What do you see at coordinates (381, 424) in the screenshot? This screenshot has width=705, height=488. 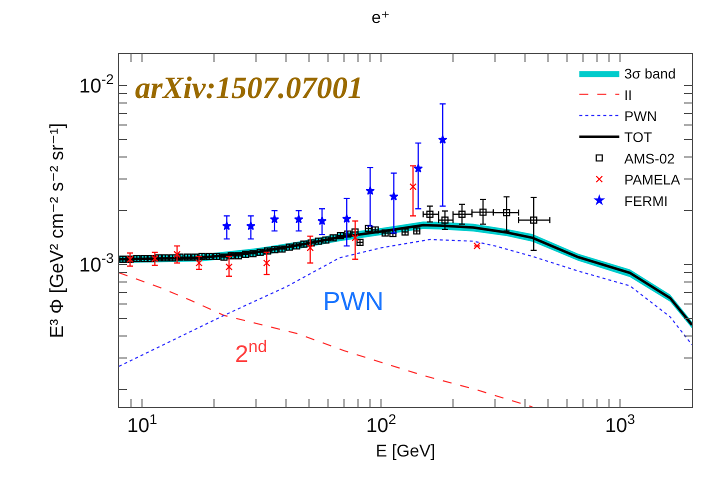 I see `x-tick-label: 10$^{2}$` at bounding box center [381, 424].